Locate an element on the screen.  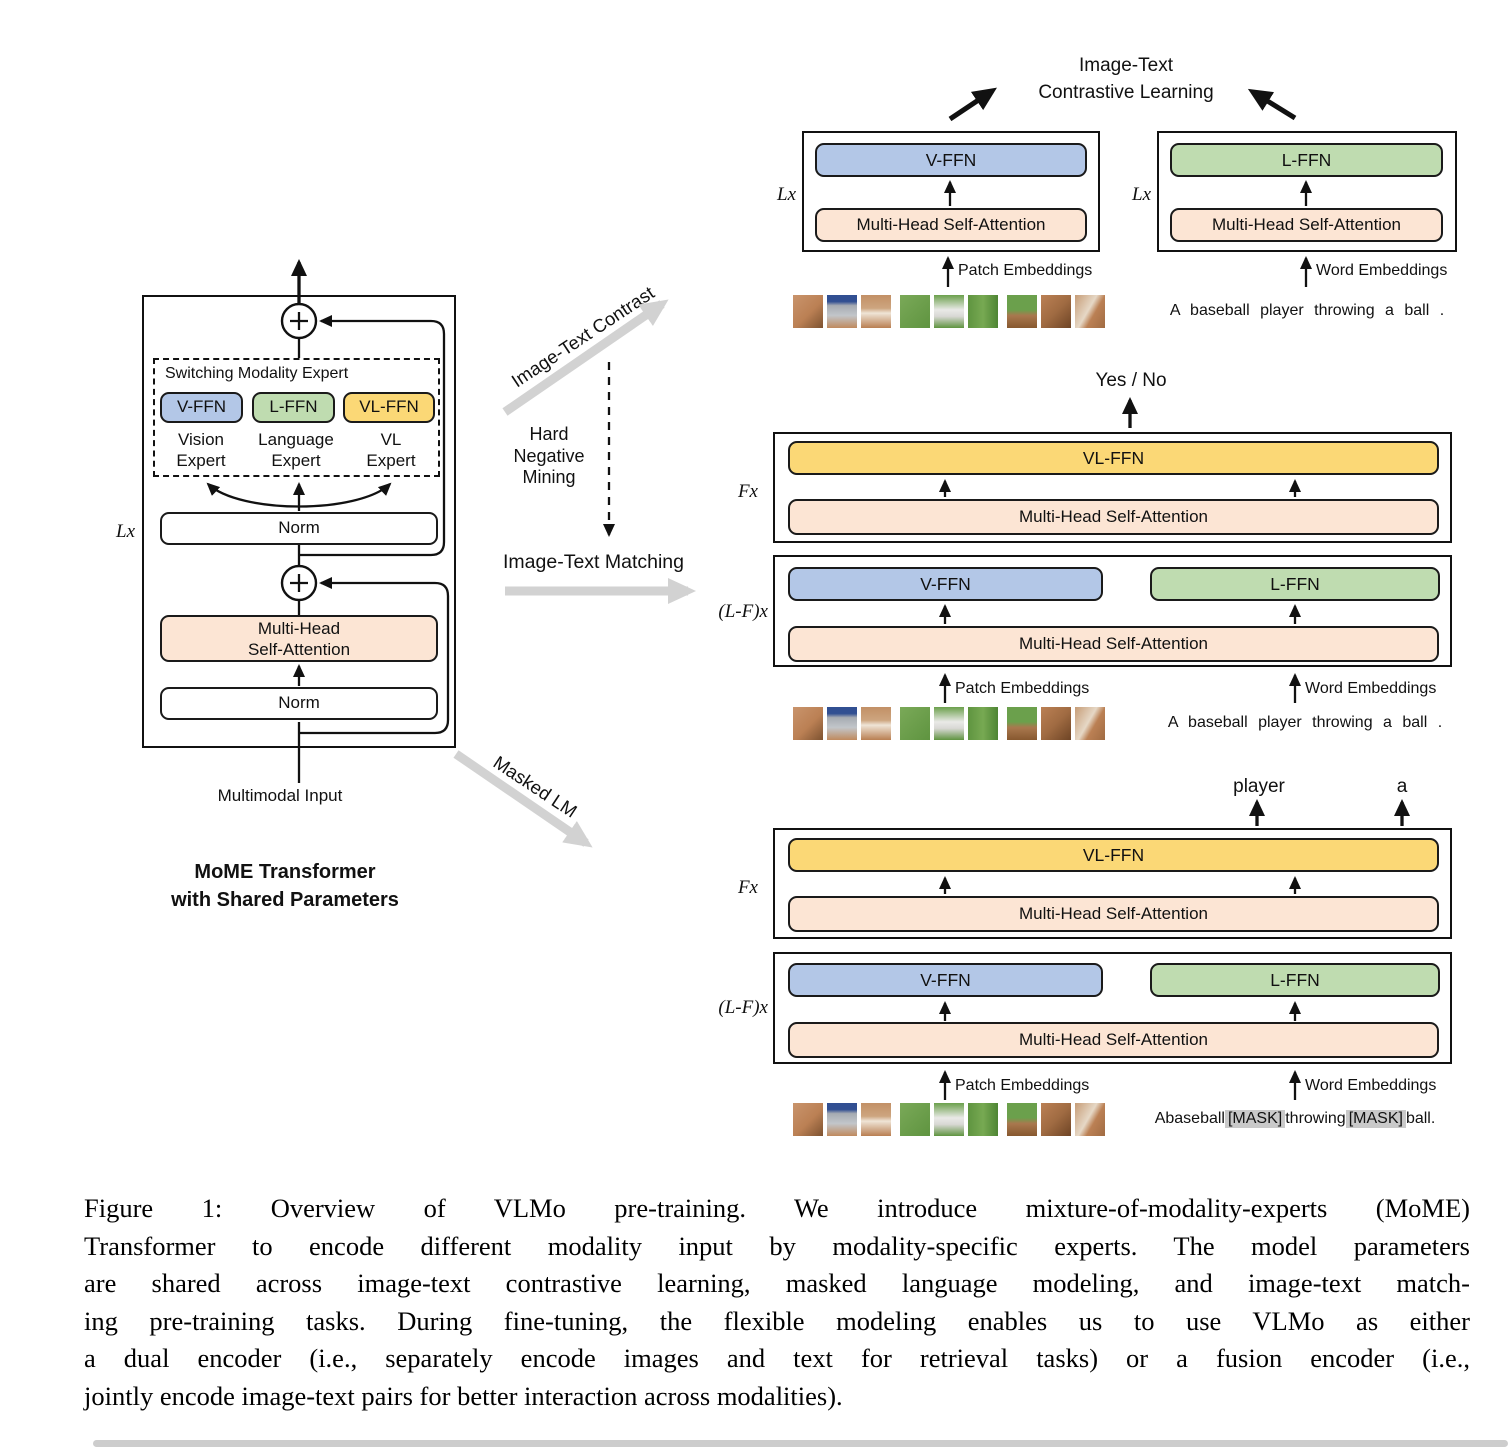
mlm-fx-label: Fx is located at coordinates (747, 887).